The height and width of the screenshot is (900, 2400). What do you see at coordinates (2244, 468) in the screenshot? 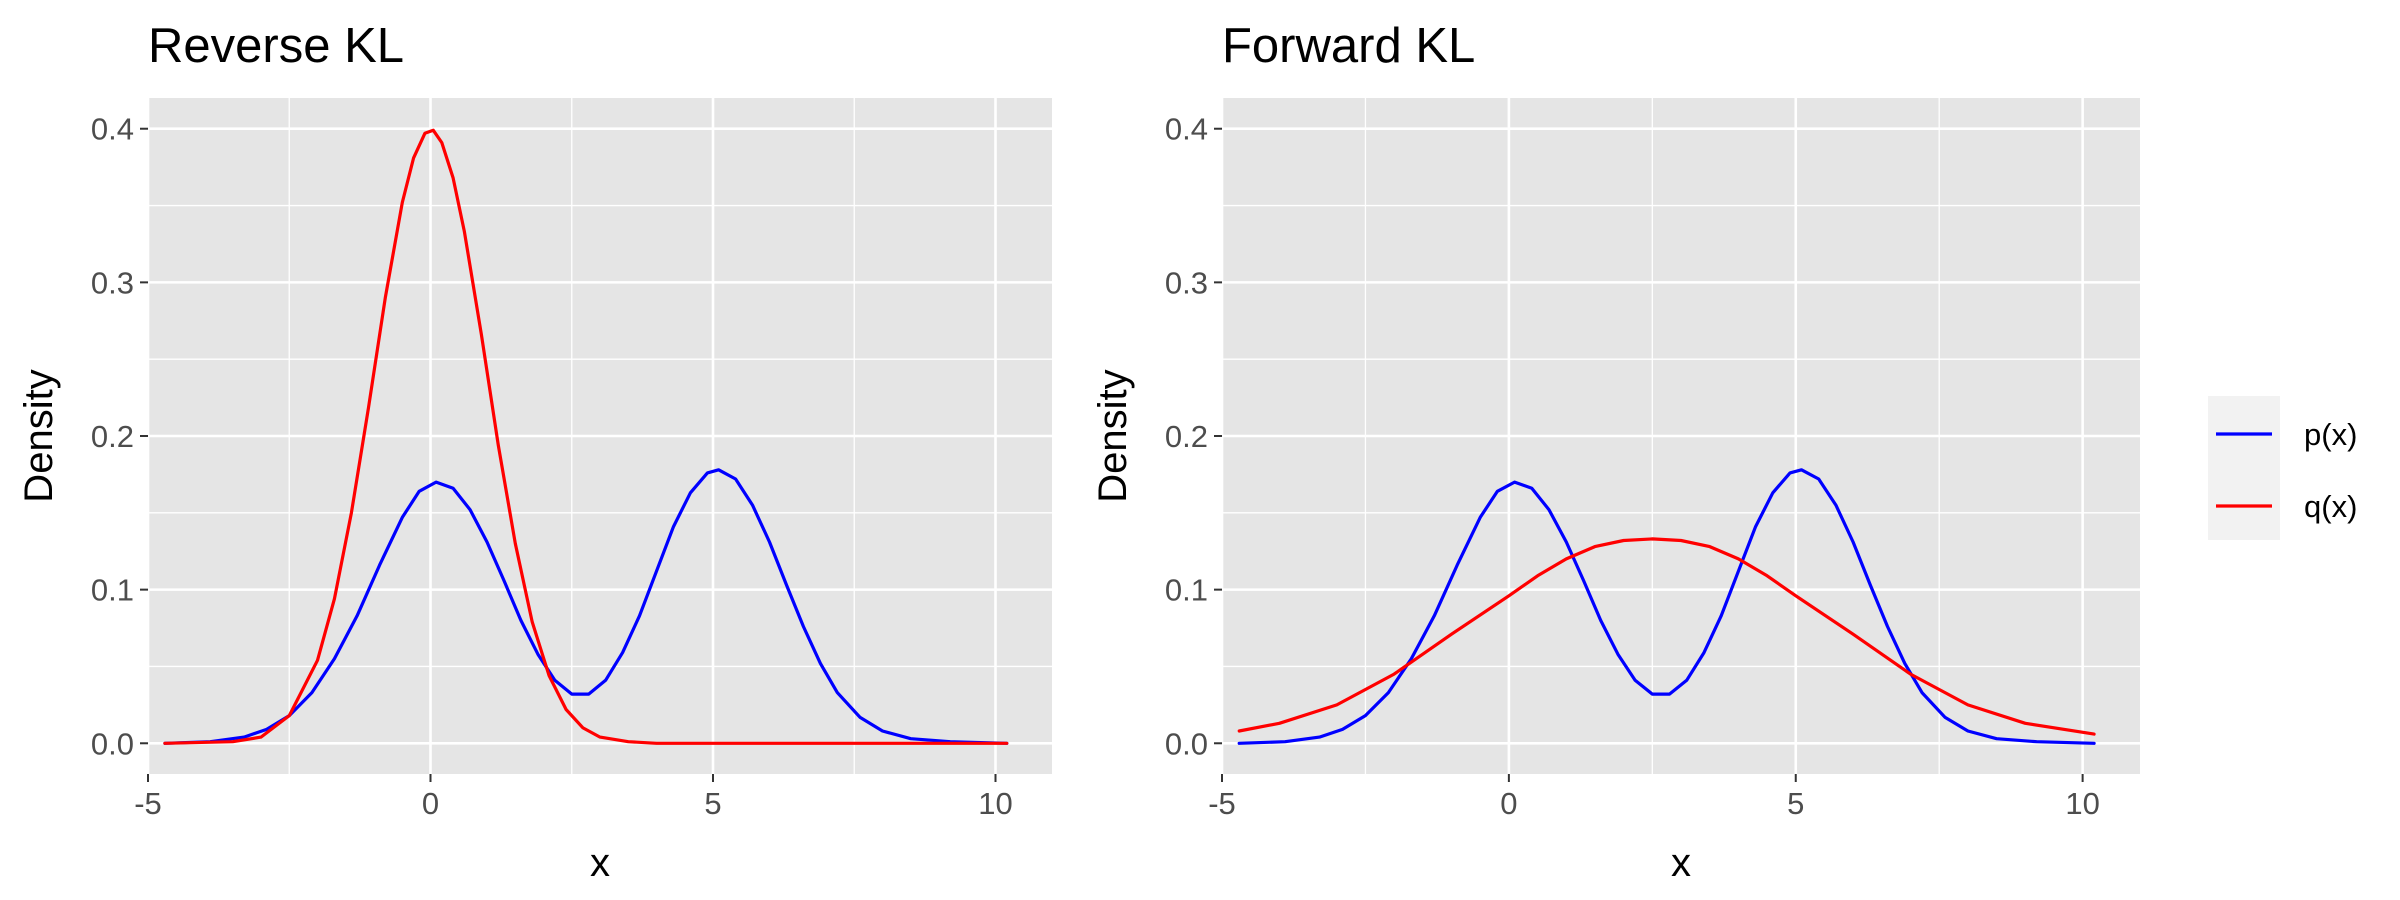
I see `legend-background` at bounding box center [2244, 468].